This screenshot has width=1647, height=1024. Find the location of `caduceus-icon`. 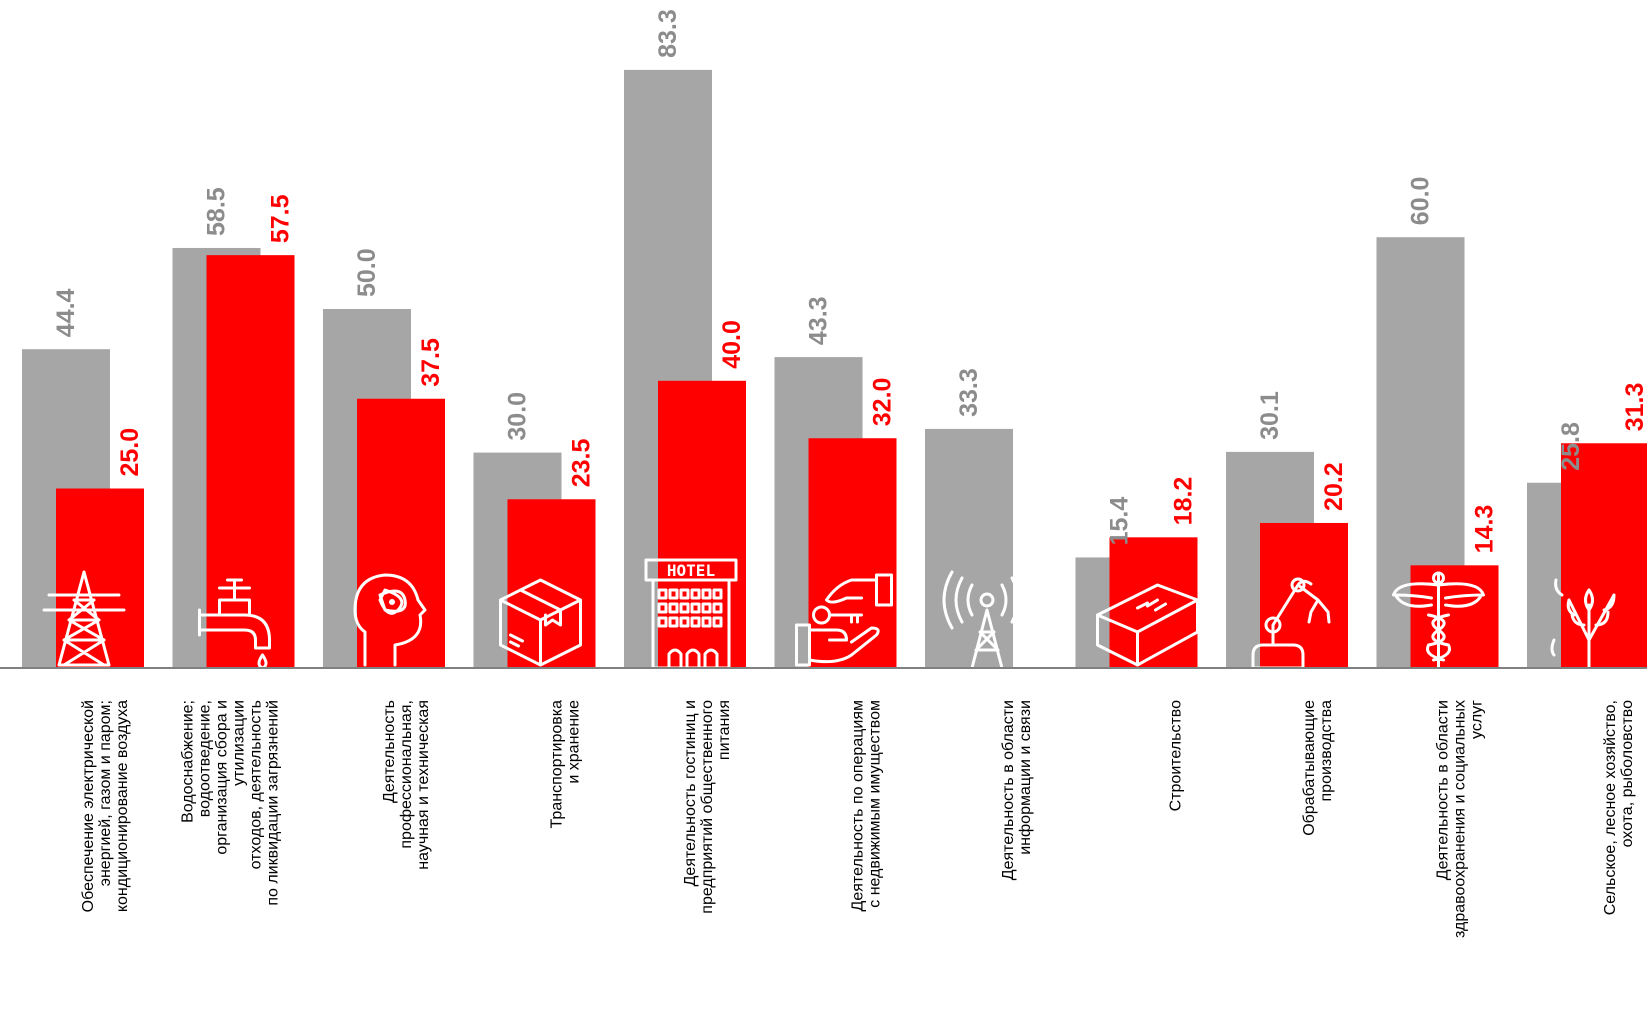

caduceus-icon is located at coordinates (1438, 620).